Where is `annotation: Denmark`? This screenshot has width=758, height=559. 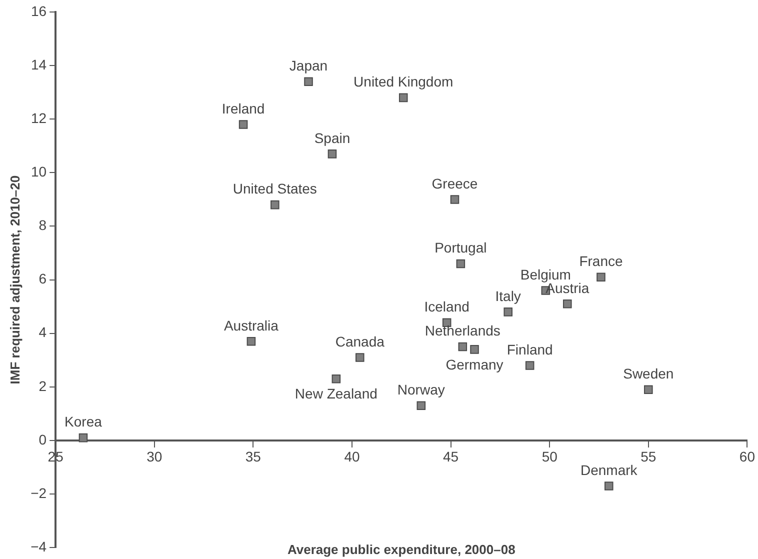
annotation: Denmark is located at coordinates (609, 470).